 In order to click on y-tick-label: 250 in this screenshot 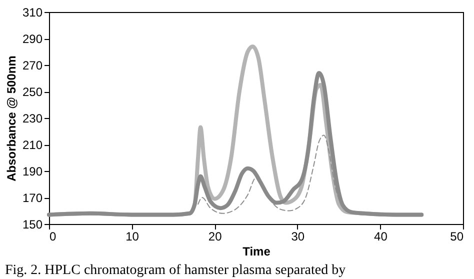, I will do `click(32, 92)`.